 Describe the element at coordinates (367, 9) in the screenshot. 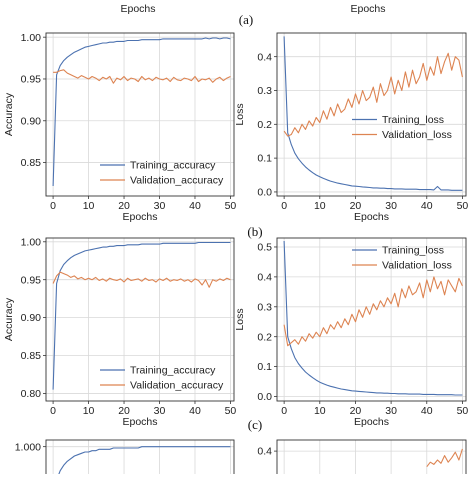

I see `fragment-xlabel-right: Epochs` at that location.